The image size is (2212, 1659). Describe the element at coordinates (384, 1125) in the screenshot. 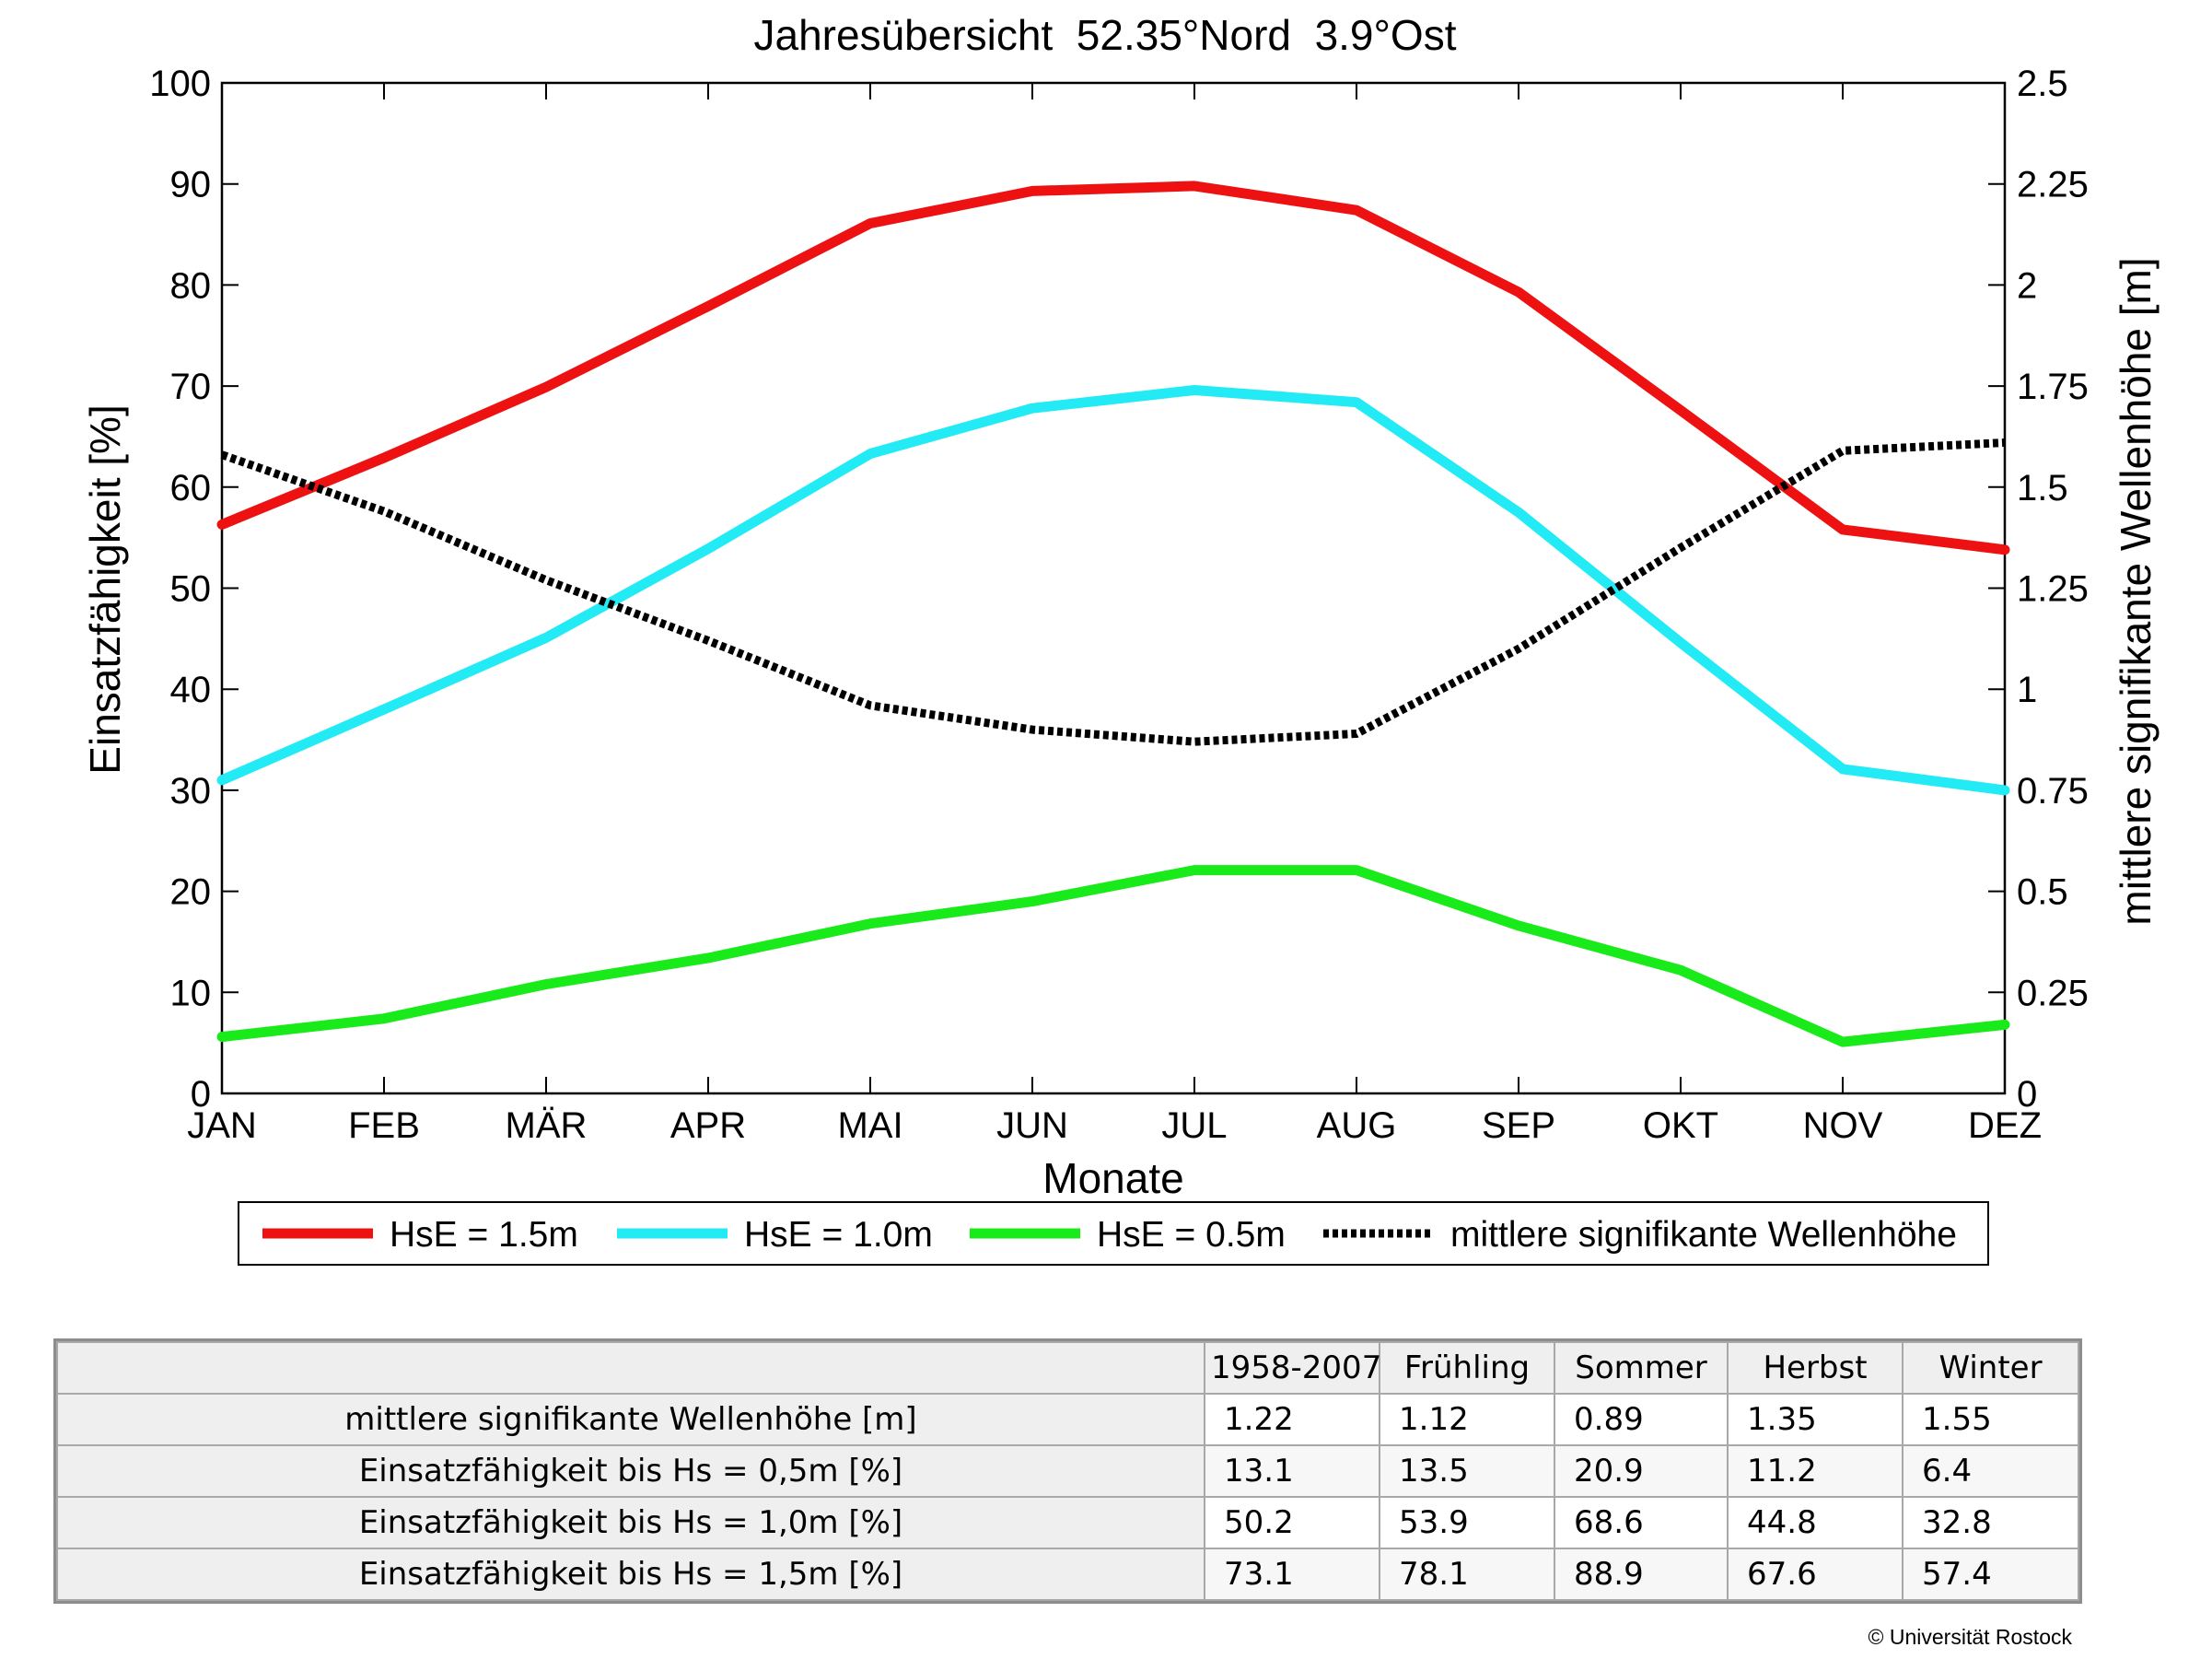

I see `x-tick-label: FEB` at that location.